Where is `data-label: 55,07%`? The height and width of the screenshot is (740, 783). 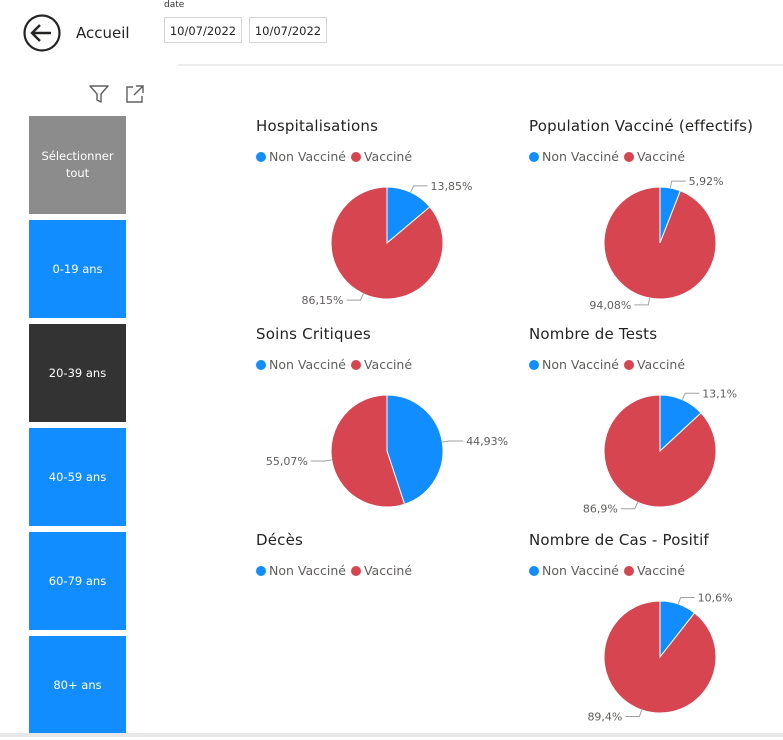
data-label: 55,07% is located at coordinates (287, 461).